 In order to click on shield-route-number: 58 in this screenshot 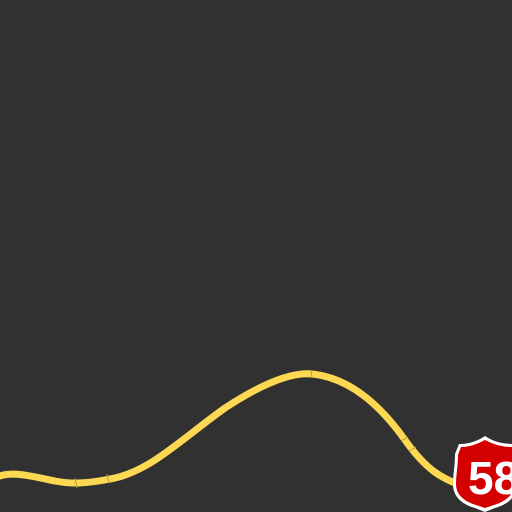, I will do `click(490, 478)`.